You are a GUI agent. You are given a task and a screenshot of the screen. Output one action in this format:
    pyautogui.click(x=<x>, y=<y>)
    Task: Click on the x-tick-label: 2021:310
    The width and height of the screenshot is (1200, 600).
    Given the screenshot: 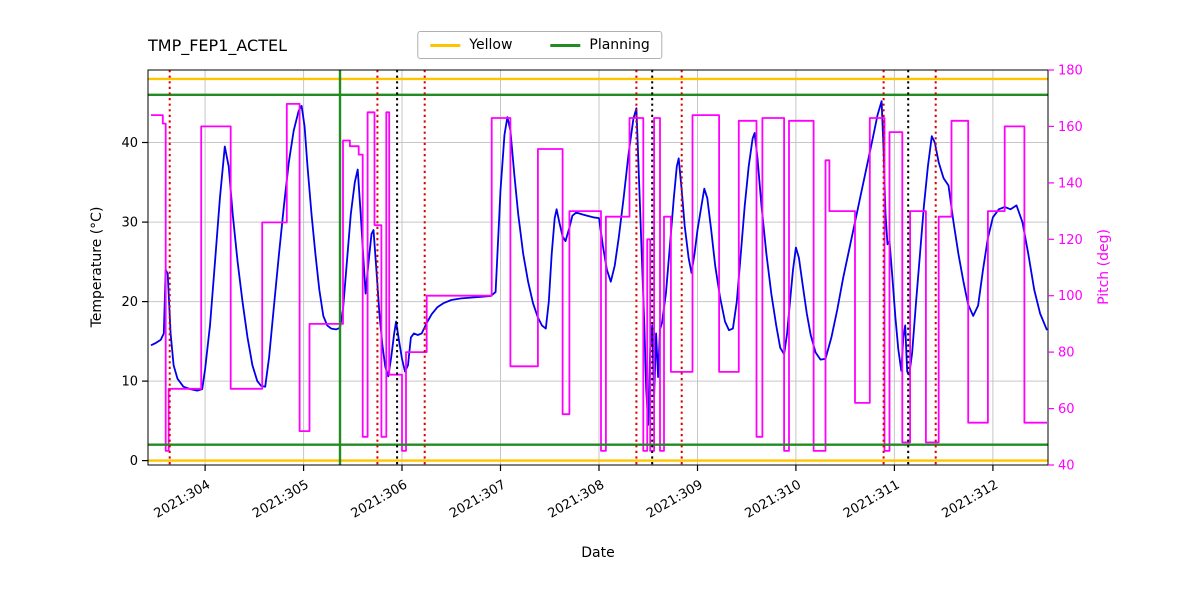 What is the action you would take?
    pyautogui.click(x=772, y=499)
    